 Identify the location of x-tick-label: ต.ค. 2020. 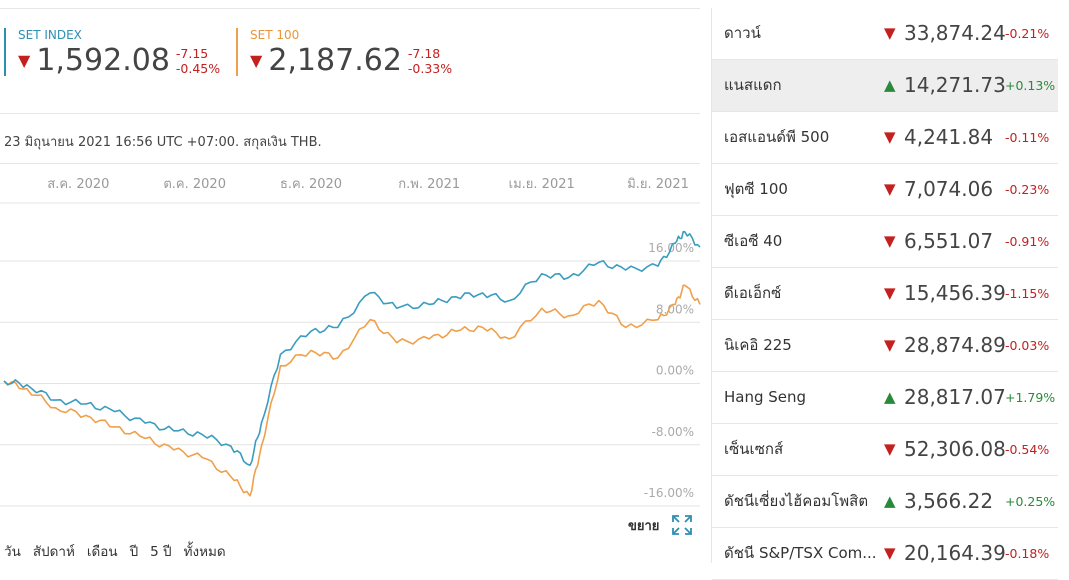
(194, 184).